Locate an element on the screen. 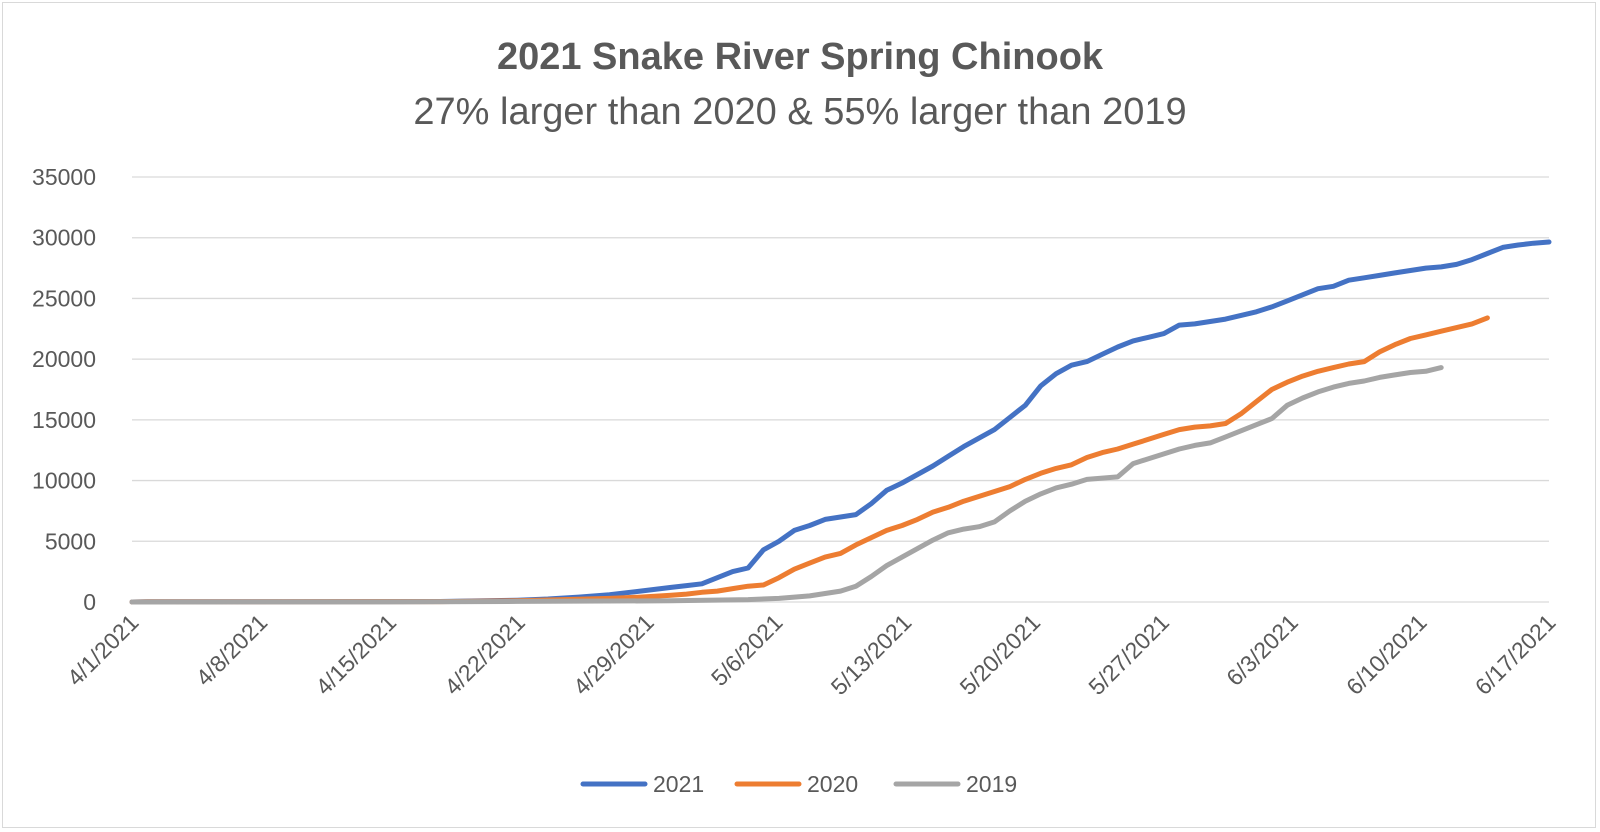 The image size is (1600, 832). x-tick-label: 5/20/2021 is located at coordinates (1000, 654).